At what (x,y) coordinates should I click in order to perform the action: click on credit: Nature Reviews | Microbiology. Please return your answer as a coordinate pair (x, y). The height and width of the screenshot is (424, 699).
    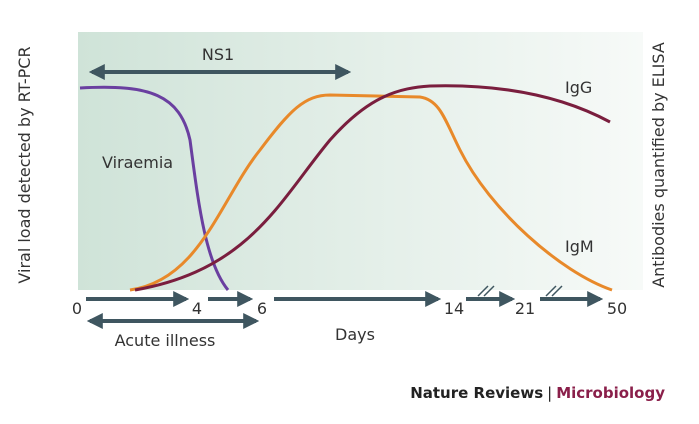
    Looking at the image, I should click on (537, 393).